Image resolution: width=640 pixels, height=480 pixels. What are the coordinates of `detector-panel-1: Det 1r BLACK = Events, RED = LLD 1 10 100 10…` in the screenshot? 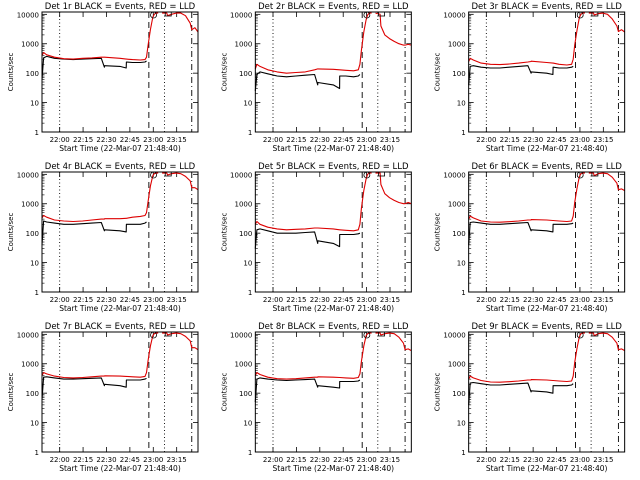 It's located at (103, 77).